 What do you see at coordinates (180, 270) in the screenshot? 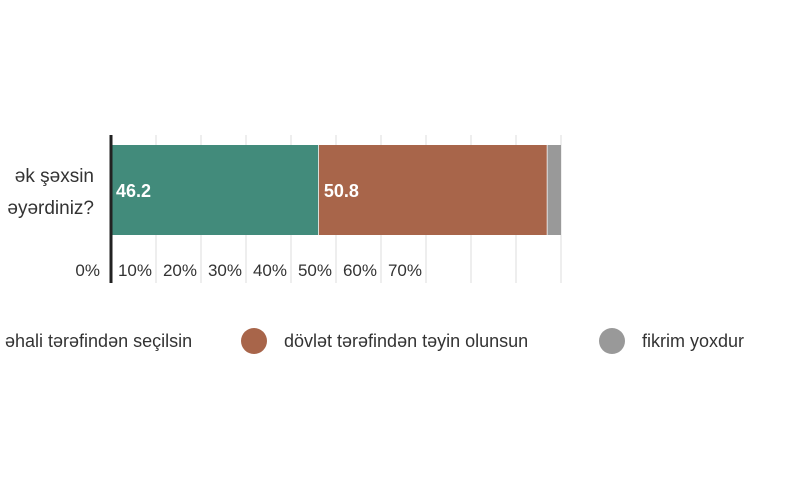
I see `x-tick-label: 20%` at bounding box center [180, 270].